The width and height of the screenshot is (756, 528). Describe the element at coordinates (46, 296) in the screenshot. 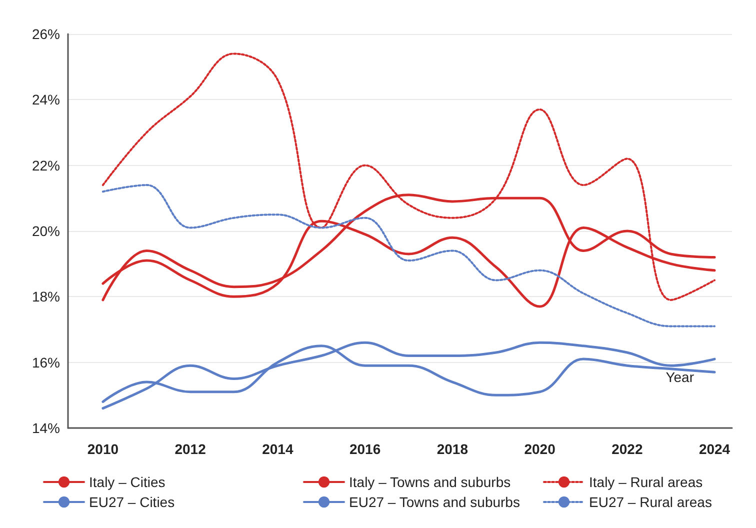

I see `y-tick-label: 18%` at that location.